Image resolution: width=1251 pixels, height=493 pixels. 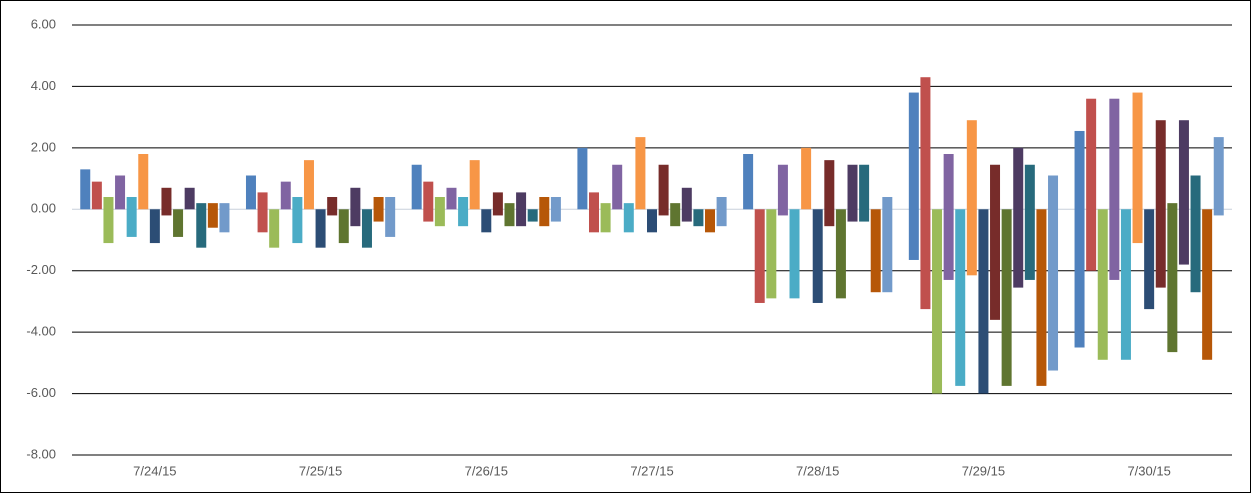 What do you see at coordinates (486, 470) in the screenshot?
I see `x-tick-label: 7/26/15` at bounding box center [486, 470].